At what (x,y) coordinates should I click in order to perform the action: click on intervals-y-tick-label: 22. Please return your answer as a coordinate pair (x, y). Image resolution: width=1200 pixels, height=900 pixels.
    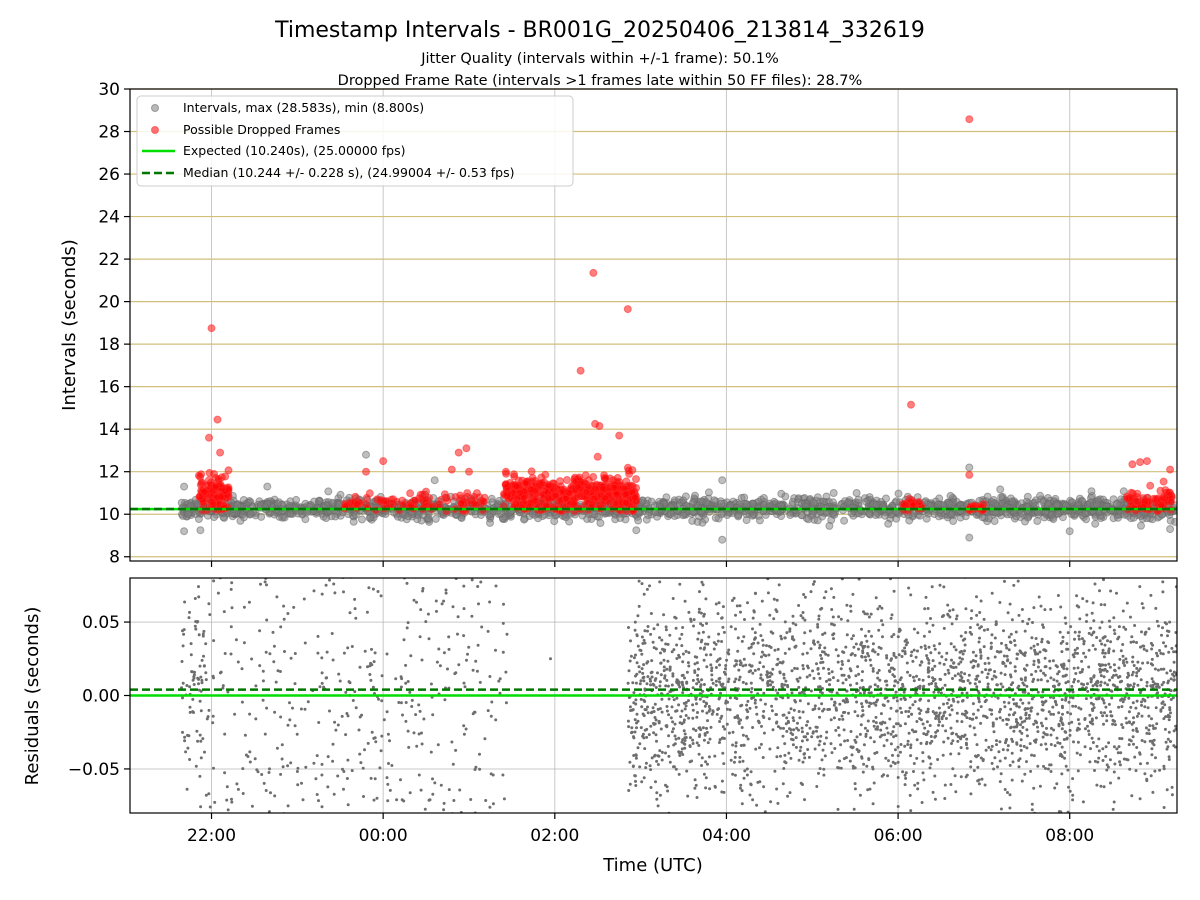
    Looking at the image, I should click on (109, 260).